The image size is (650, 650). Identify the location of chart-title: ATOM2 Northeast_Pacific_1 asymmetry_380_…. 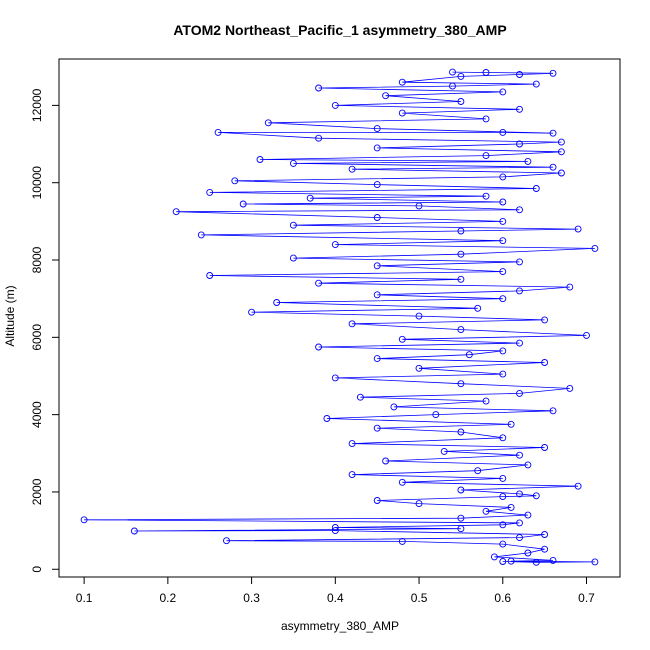
(339, 30).